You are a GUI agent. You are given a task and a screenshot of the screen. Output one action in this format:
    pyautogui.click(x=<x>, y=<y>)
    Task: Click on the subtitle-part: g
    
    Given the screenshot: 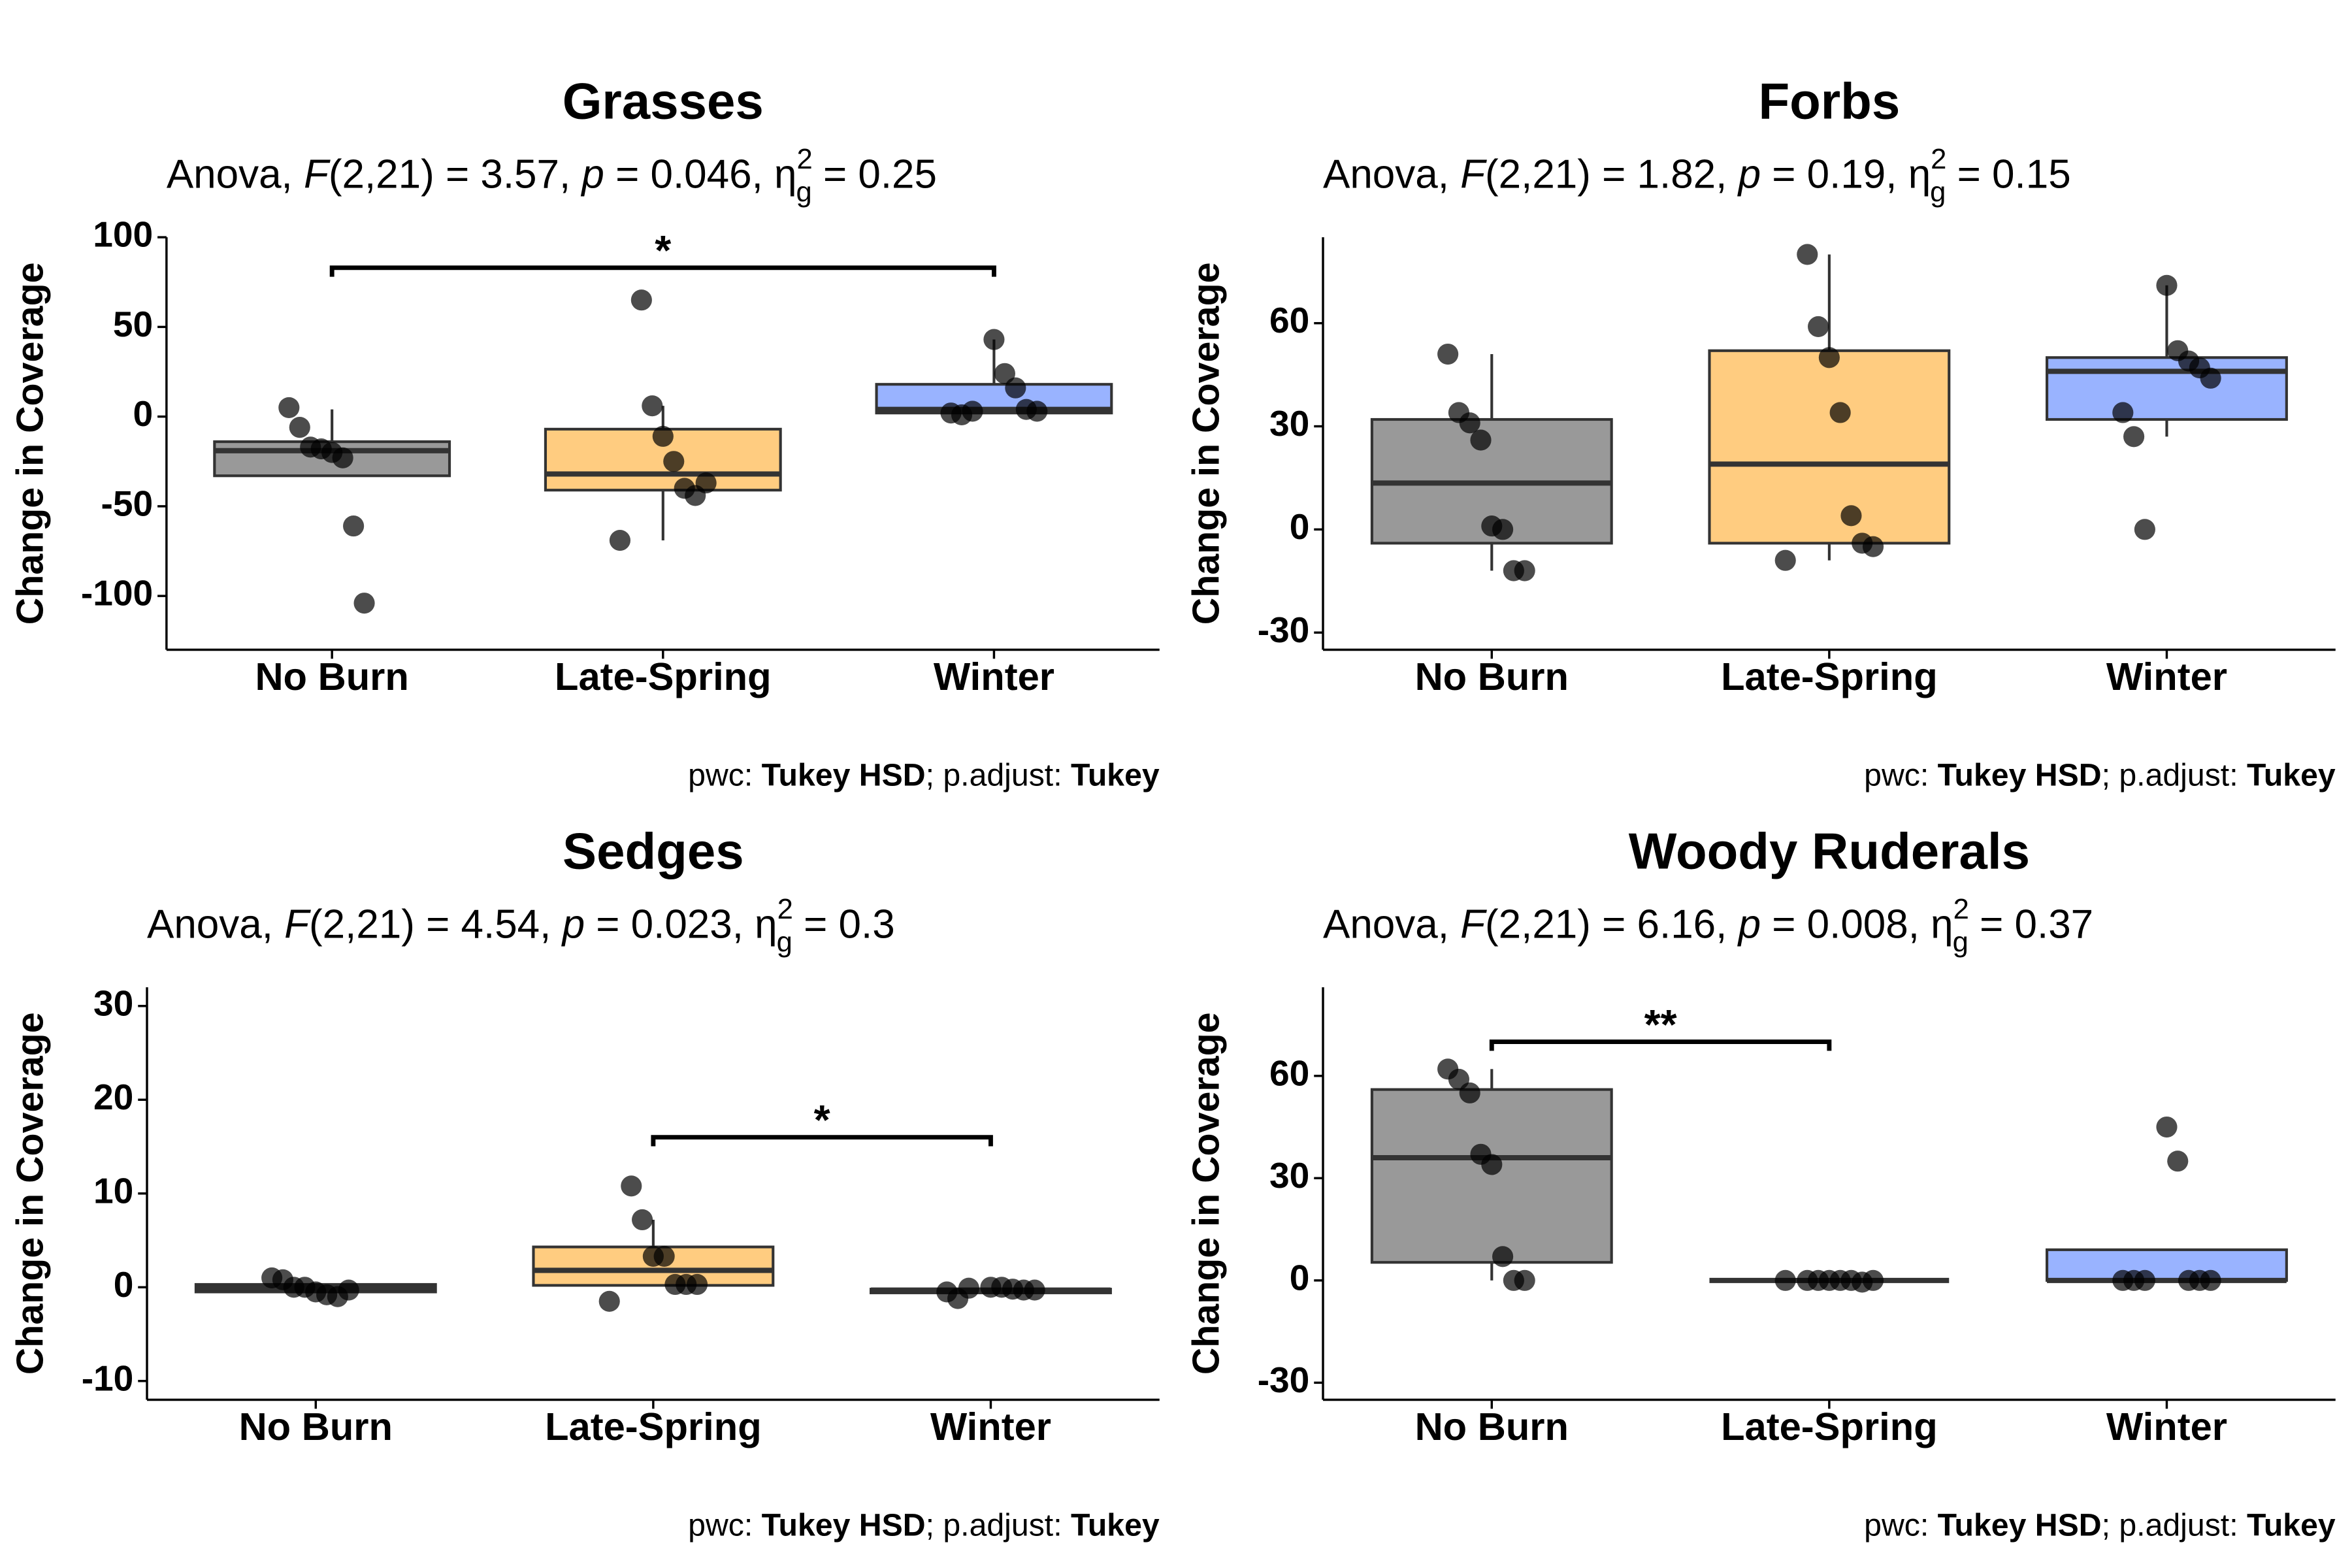 What is the action you would take?
    pyautogui.click(x=1938, y=192)
    